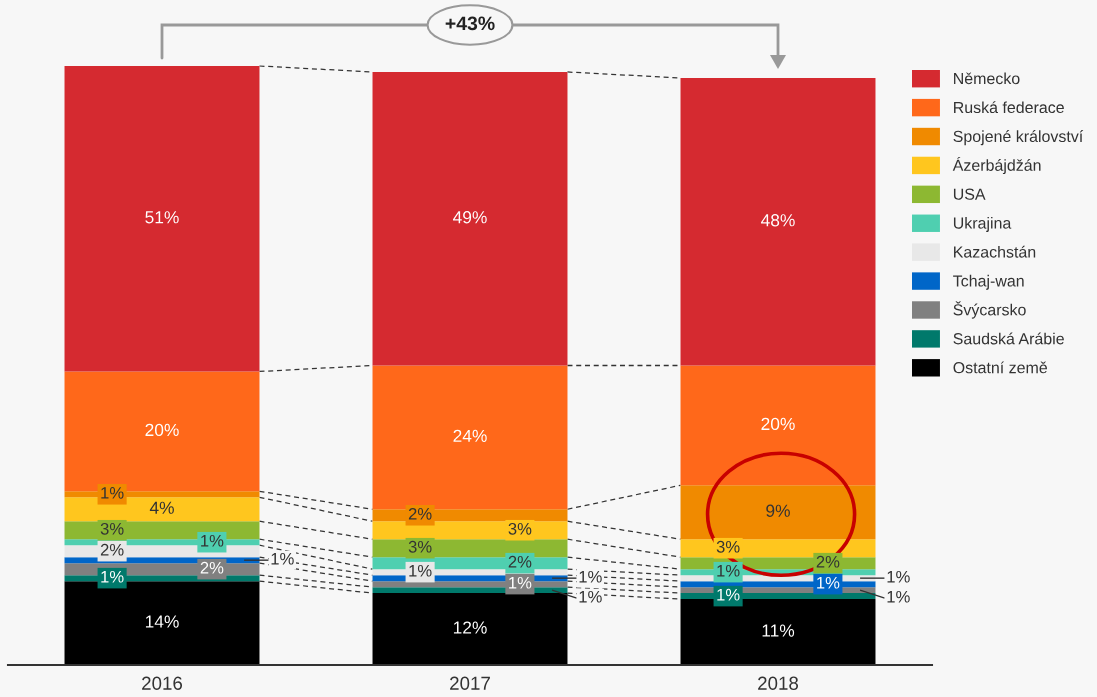 This screenshot has width=1097, height=697. I want to click on data-label: 12%, so click(470, 627).